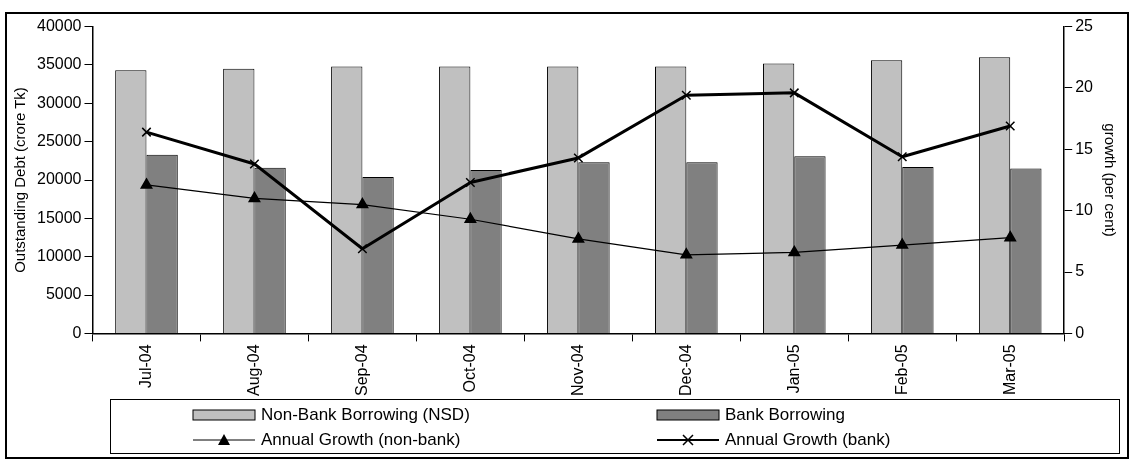 The height and width of the screenshot is (461, 1132). Describe the element at coordinates (253, 370) in the screenshot. I see `x-tick-label: Aug-04` at that location.